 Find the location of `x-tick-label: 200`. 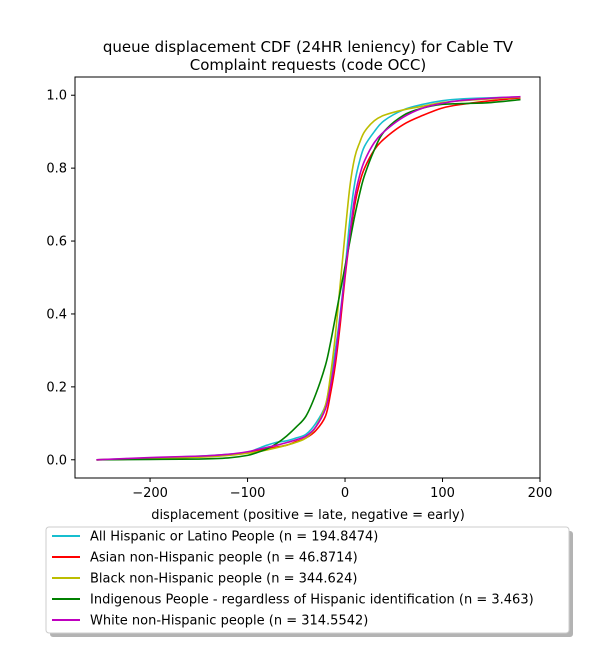

x-tick-label: 200 is located at coordinates (540, 493).